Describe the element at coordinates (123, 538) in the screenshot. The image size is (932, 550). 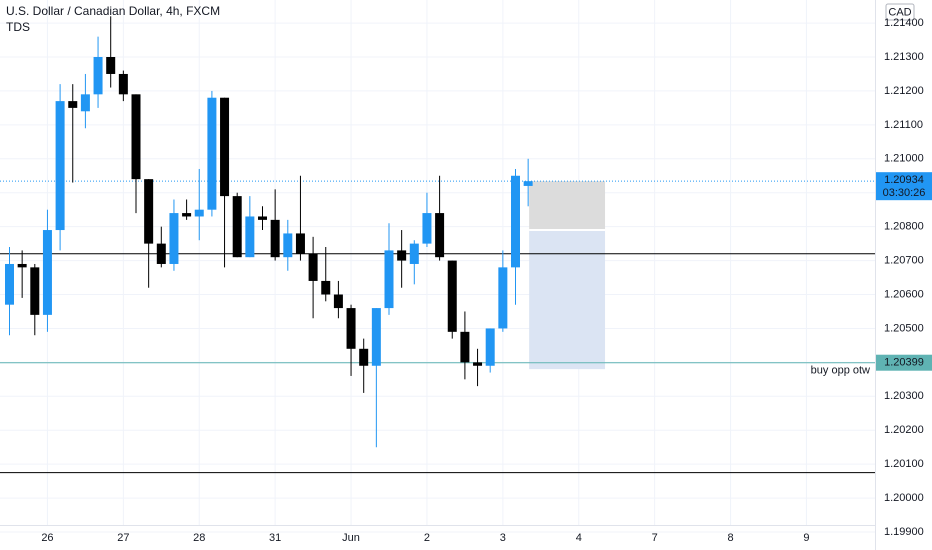
I see `x-tick-label: 27` at that location.